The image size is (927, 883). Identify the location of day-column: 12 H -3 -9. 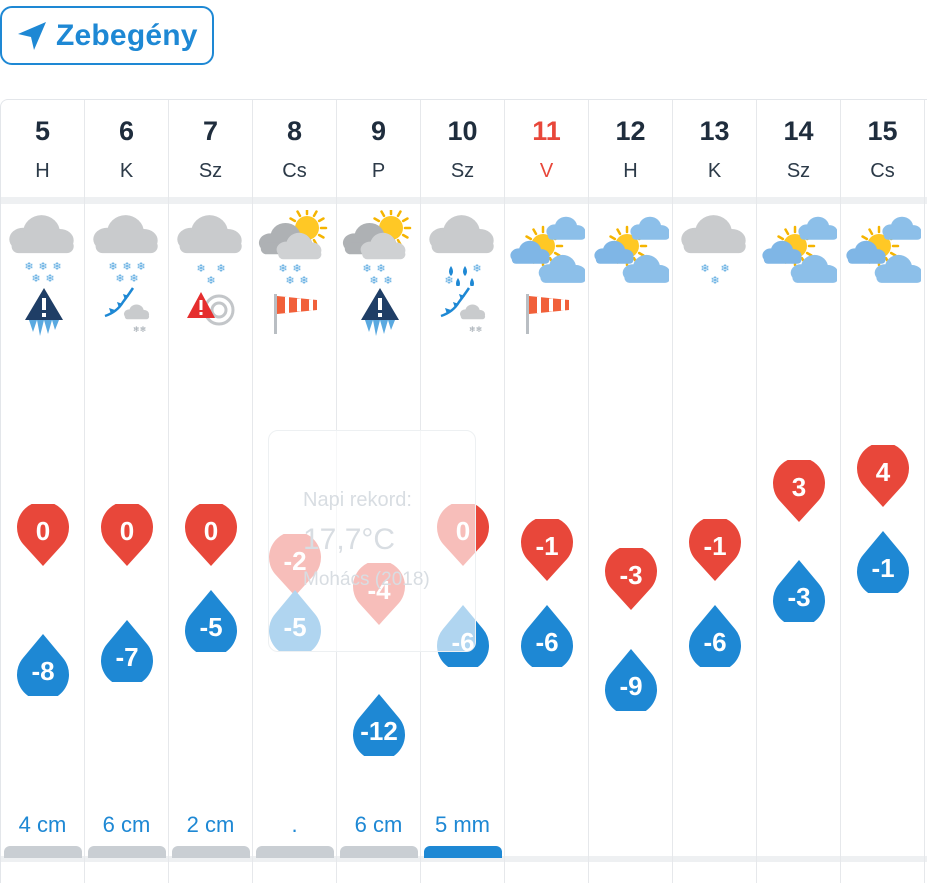
(631, 491).